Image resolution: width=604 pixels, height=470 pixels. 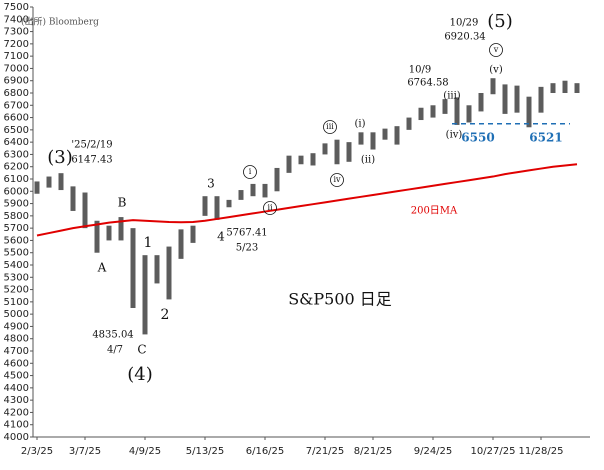 What do you see at coordinates (368, 160) in the screenshot?
I see `annotation: (ii)` at bounding box center [368, 160].